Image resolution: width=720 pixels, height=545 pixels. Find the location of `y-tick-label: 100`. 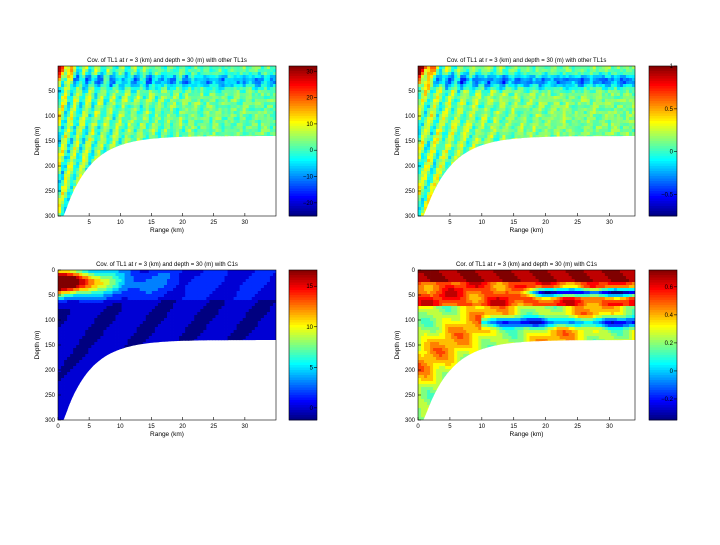

y-tick-label: 100 is located at coordinates (50, 117).